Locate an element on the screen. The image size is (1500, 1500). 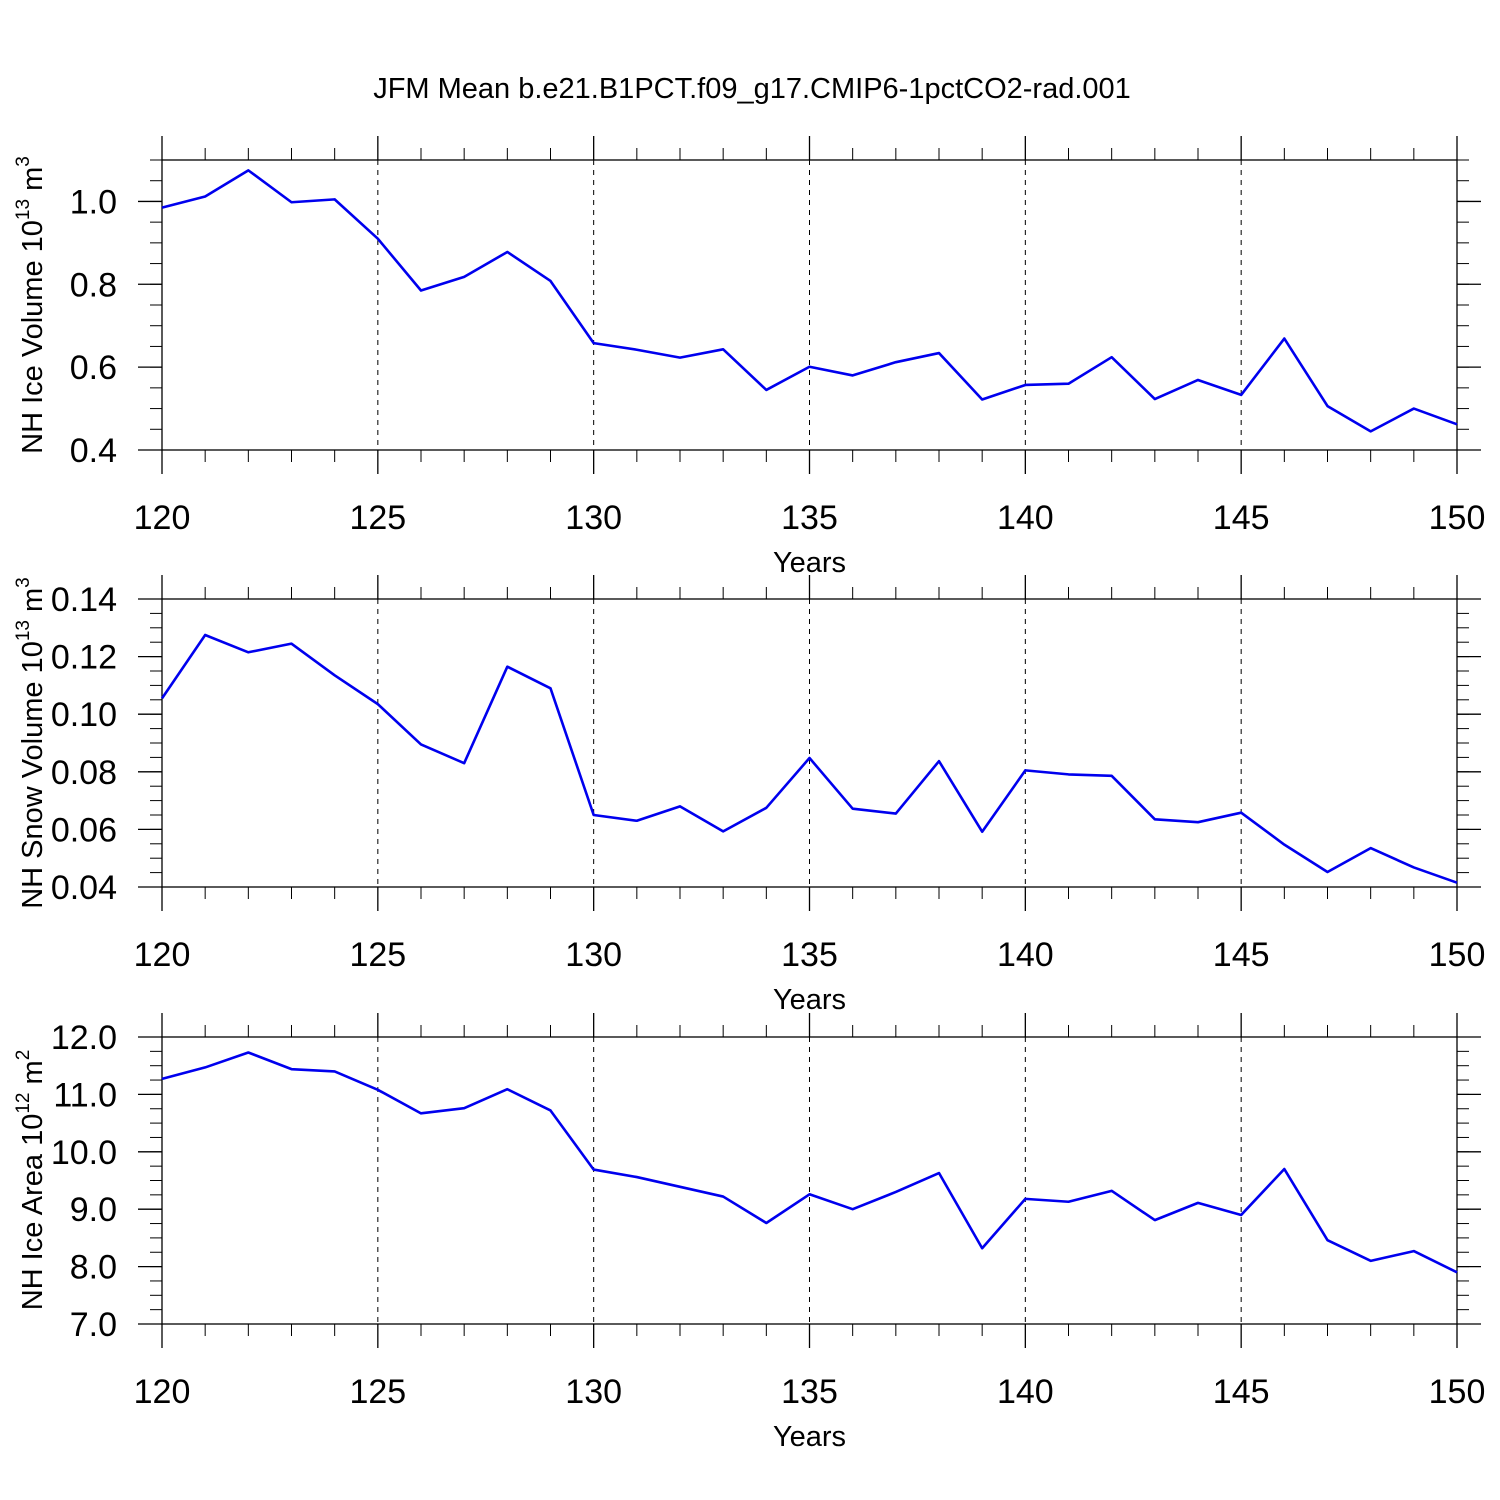
y-axis-label-text: NH Snow Volume 10 is located at coordinates (33, 775).